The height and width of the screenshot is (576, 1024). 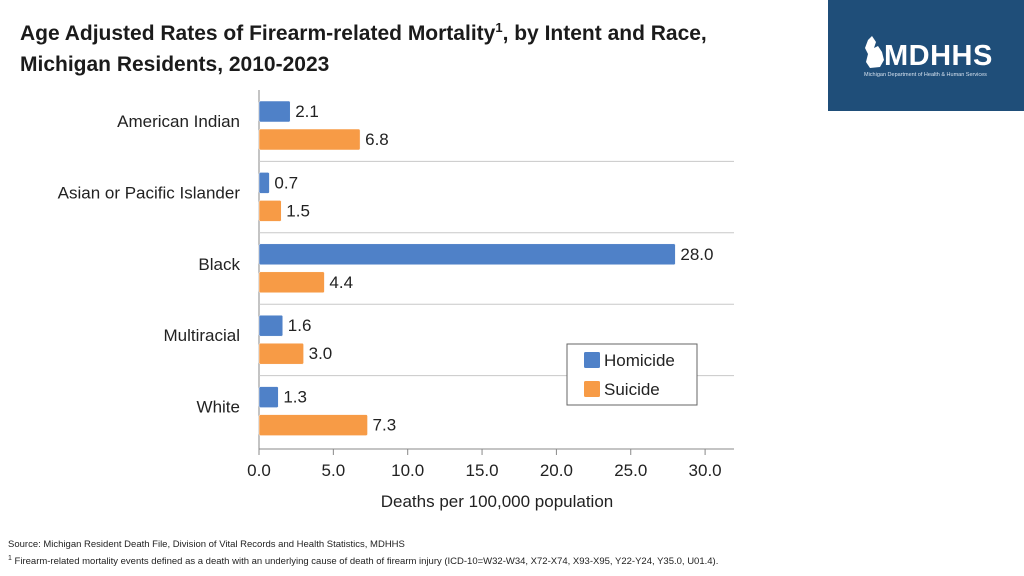 I want to click on legend-swatch-homicide, so click(x=592, y=360).